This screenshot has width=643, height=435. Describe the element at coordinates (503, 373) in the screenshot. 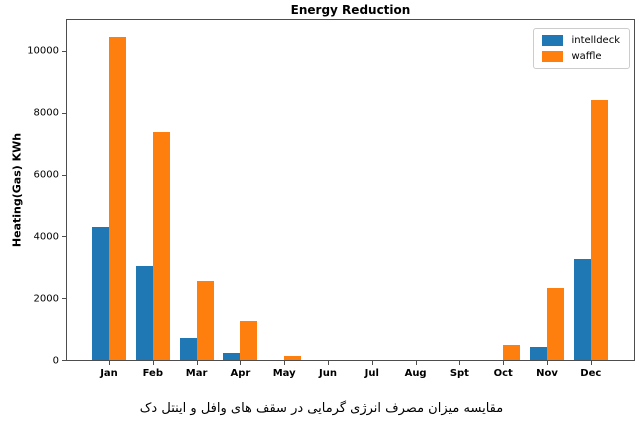

I see `x-tick-label: Oct` at that location.